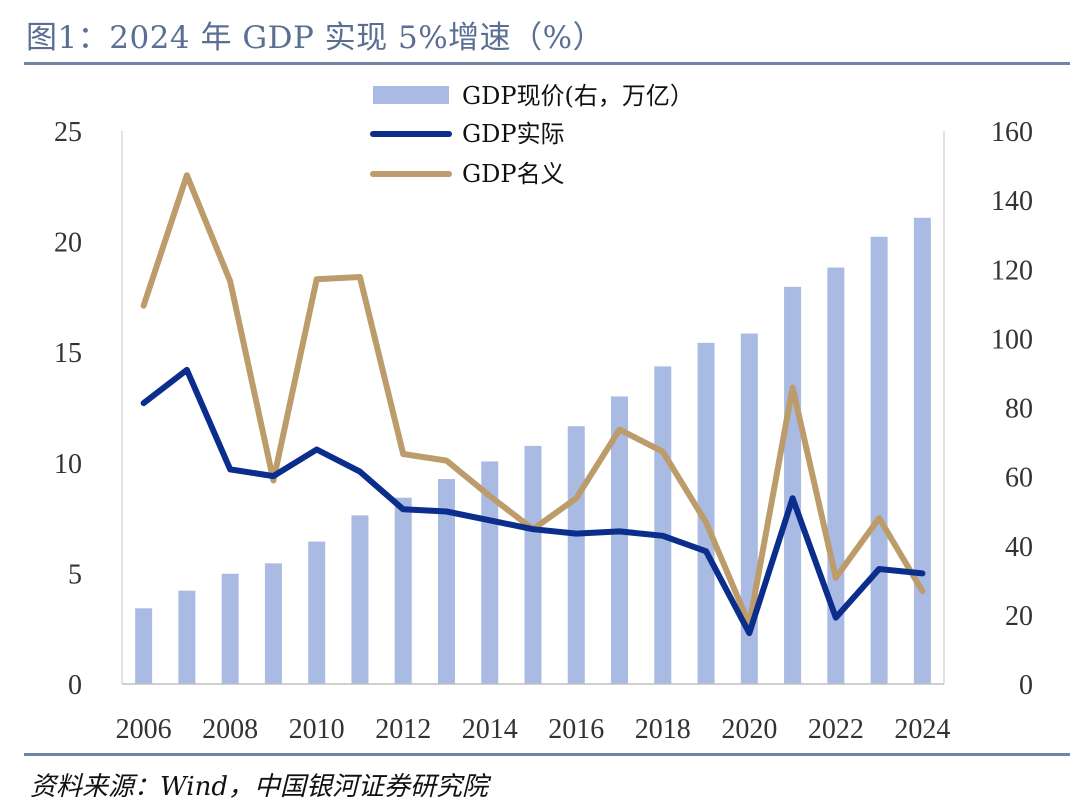 The width and height of the screenshot is (1080, 804). I want to click on source-note: 资料来源：Wind，中国银河证券研究院, so click(259, 787).